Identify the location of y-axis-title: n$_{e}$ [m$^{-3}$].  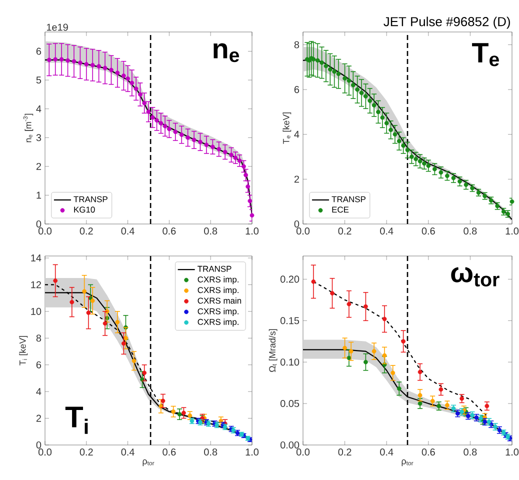
(28, 128).